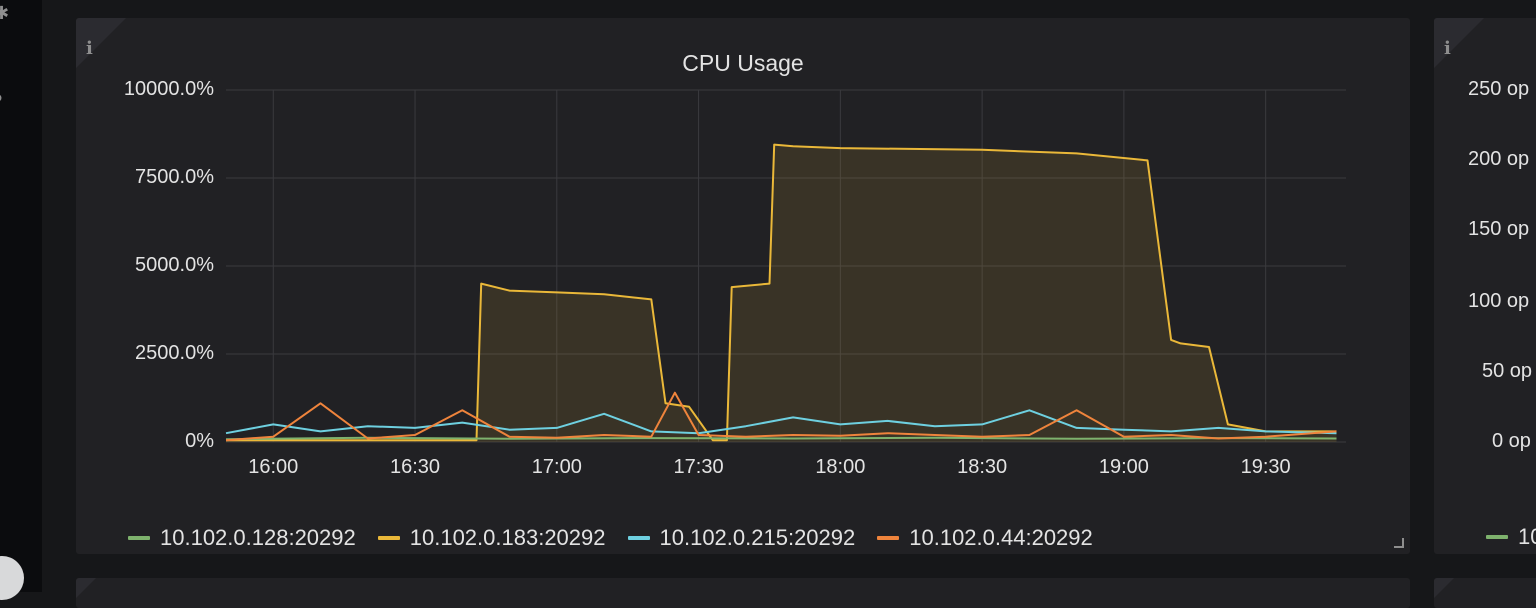 This screenshot has width=1536, height=608. I want to click on y-tick-label: 200 op, so click(1499, 159).